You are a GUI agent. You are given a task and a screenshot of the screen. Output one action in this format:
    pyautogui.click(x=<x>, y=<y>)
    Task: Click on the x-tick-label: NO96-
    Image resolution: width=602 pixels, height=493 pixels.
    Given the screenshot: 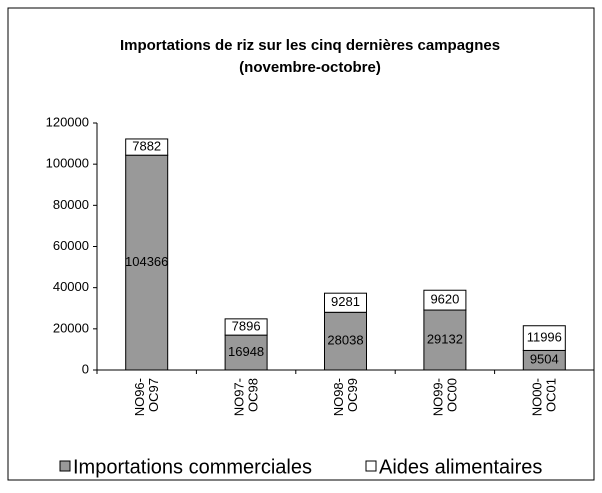 What is the action you would take?
    pyautogui.click(x=139, y=397)
    